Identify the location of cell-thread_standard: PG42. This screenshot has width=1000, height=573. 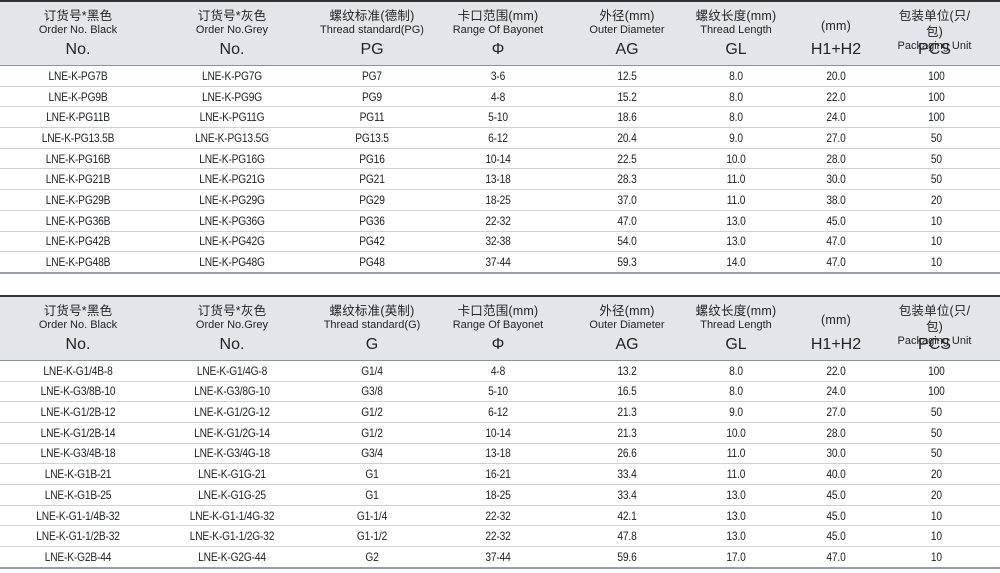
(372, 241).